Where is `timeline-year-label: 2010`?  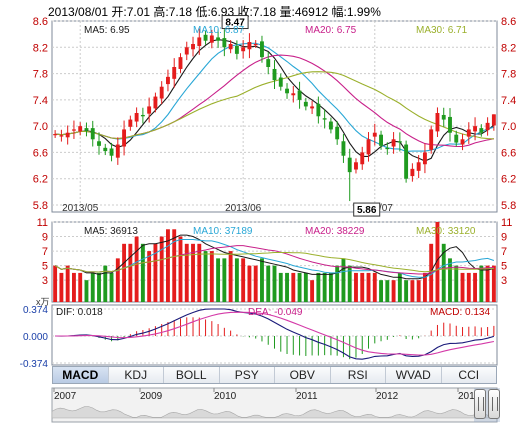
timeline-year-label: 2010 is located at coordinates (225, 396).